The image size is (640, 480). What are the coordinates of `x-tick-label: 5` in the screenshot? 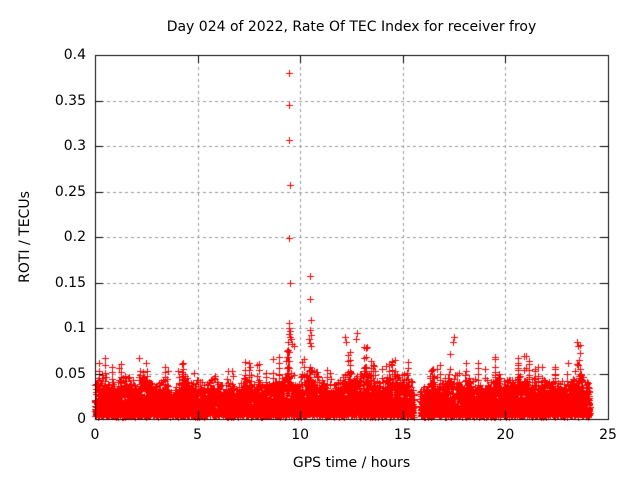 It's located at (198, 435).